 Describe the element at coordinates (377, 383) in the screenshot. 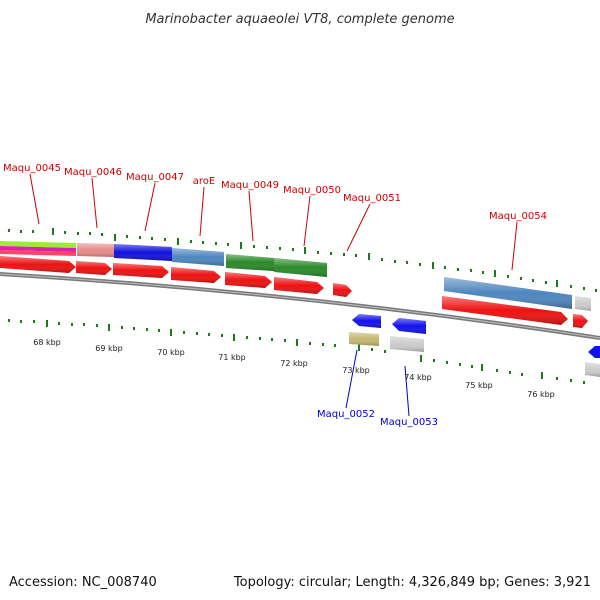

I see `label-leader-lines-bottom` at that location.